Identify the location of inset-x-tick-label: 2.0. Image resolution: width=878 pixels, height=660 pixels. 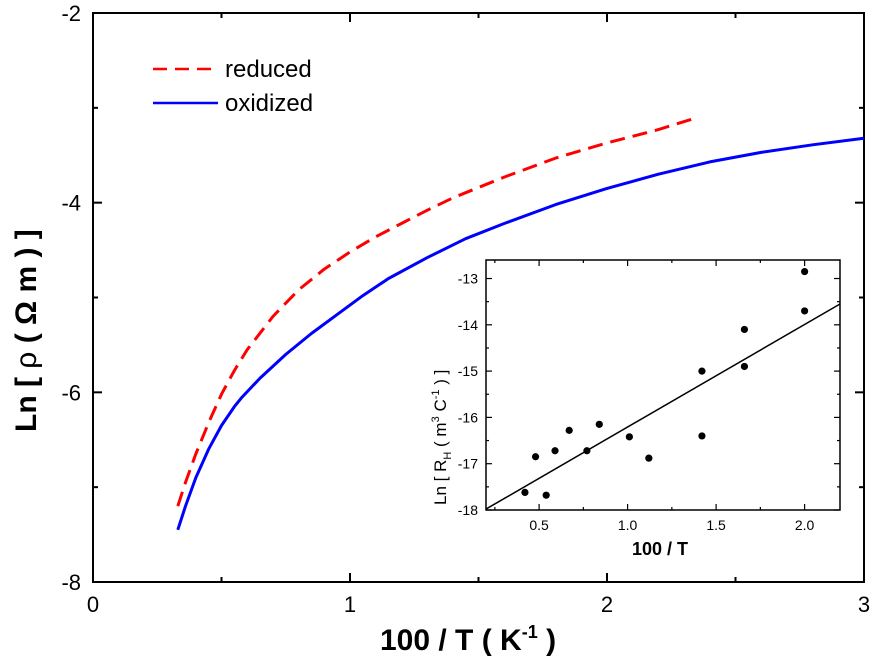
(805, 525).